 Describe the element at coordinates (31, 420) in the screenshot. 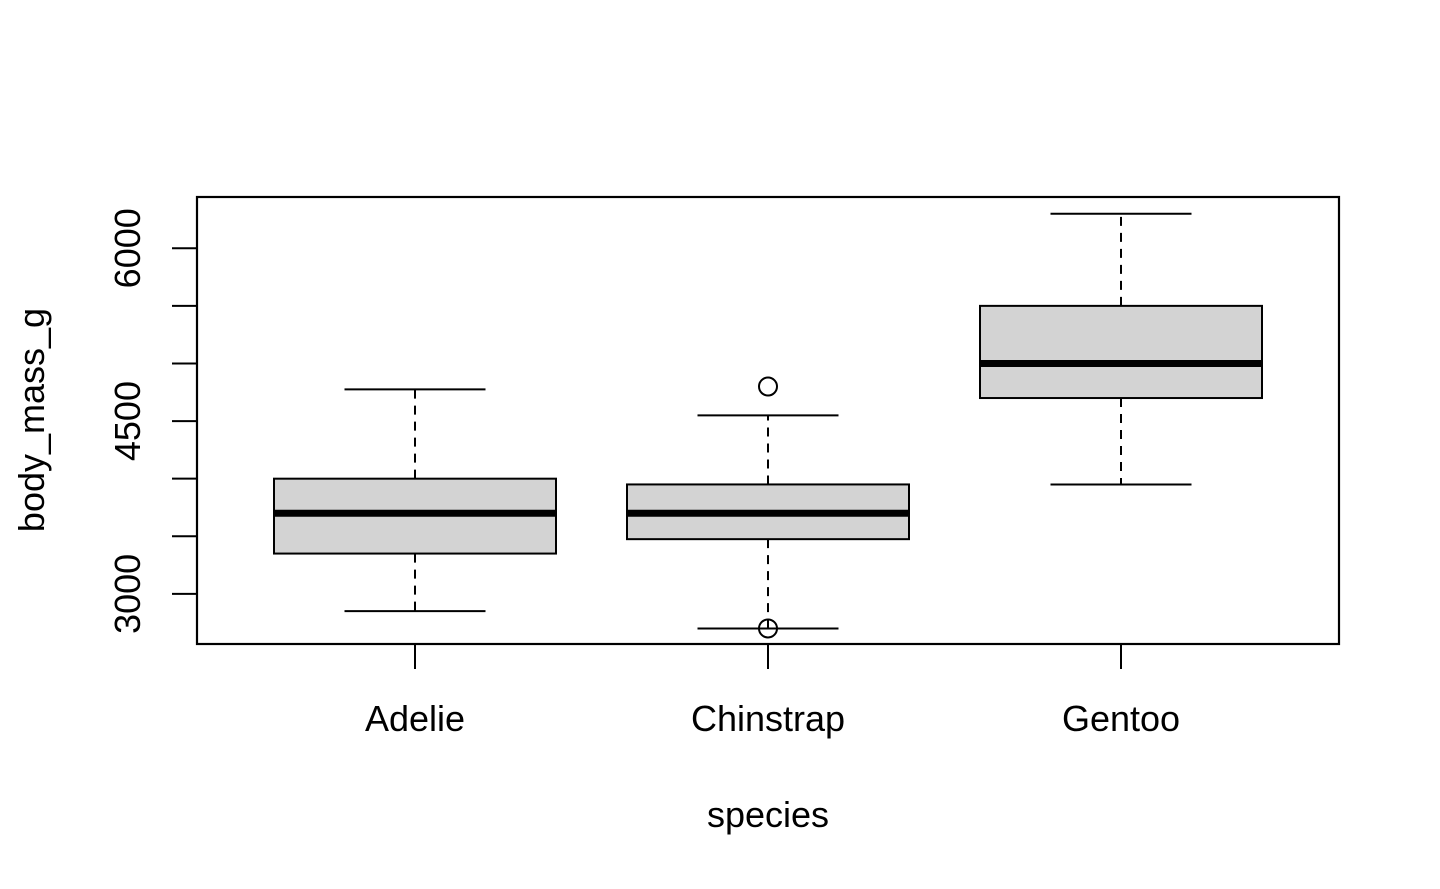

I see `y-axis-title: body_mass_g` at that location.